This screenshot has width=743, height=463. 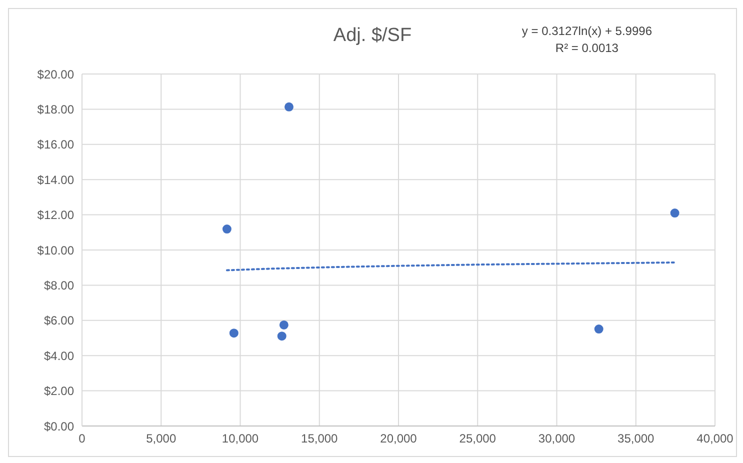 I want to click on y-tick-label: $20.00, so click(x=55, y=74).